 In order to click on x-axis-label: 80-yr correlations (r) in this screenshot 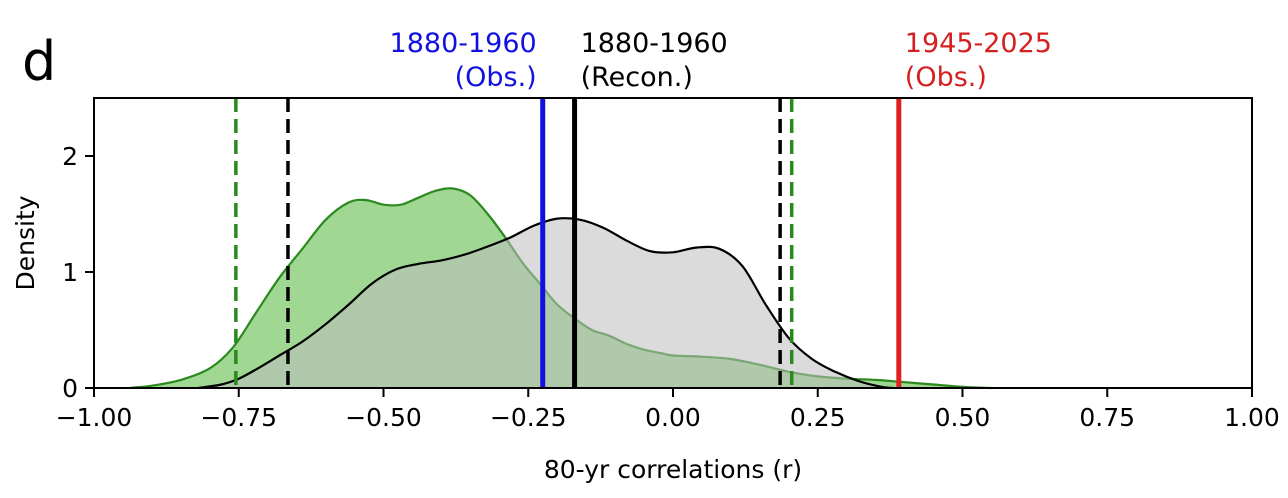, I will do `click(673, 469)`.